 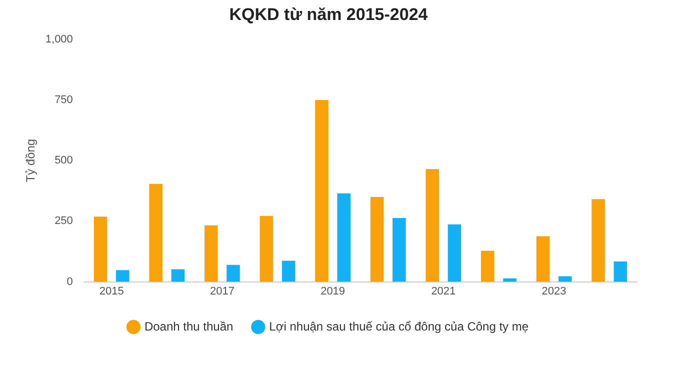 What do you see at coordinates (189, 326) in the screenshot?
I see `legend-label: Doanh thu thuần` at bounding box center [189, 326].